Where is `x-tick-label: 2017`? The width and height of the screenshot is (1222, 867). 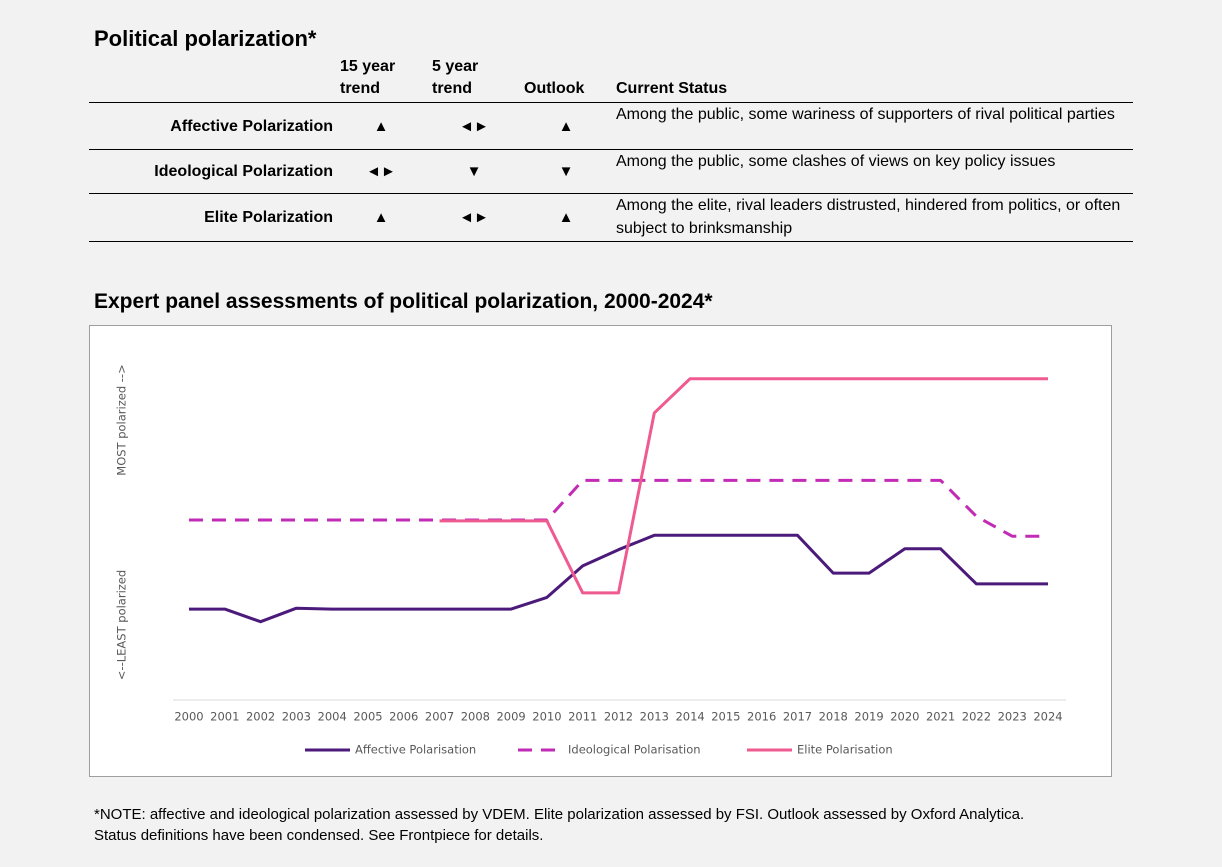 x-tick-label: 2017 is located at coordinates (797, 717).